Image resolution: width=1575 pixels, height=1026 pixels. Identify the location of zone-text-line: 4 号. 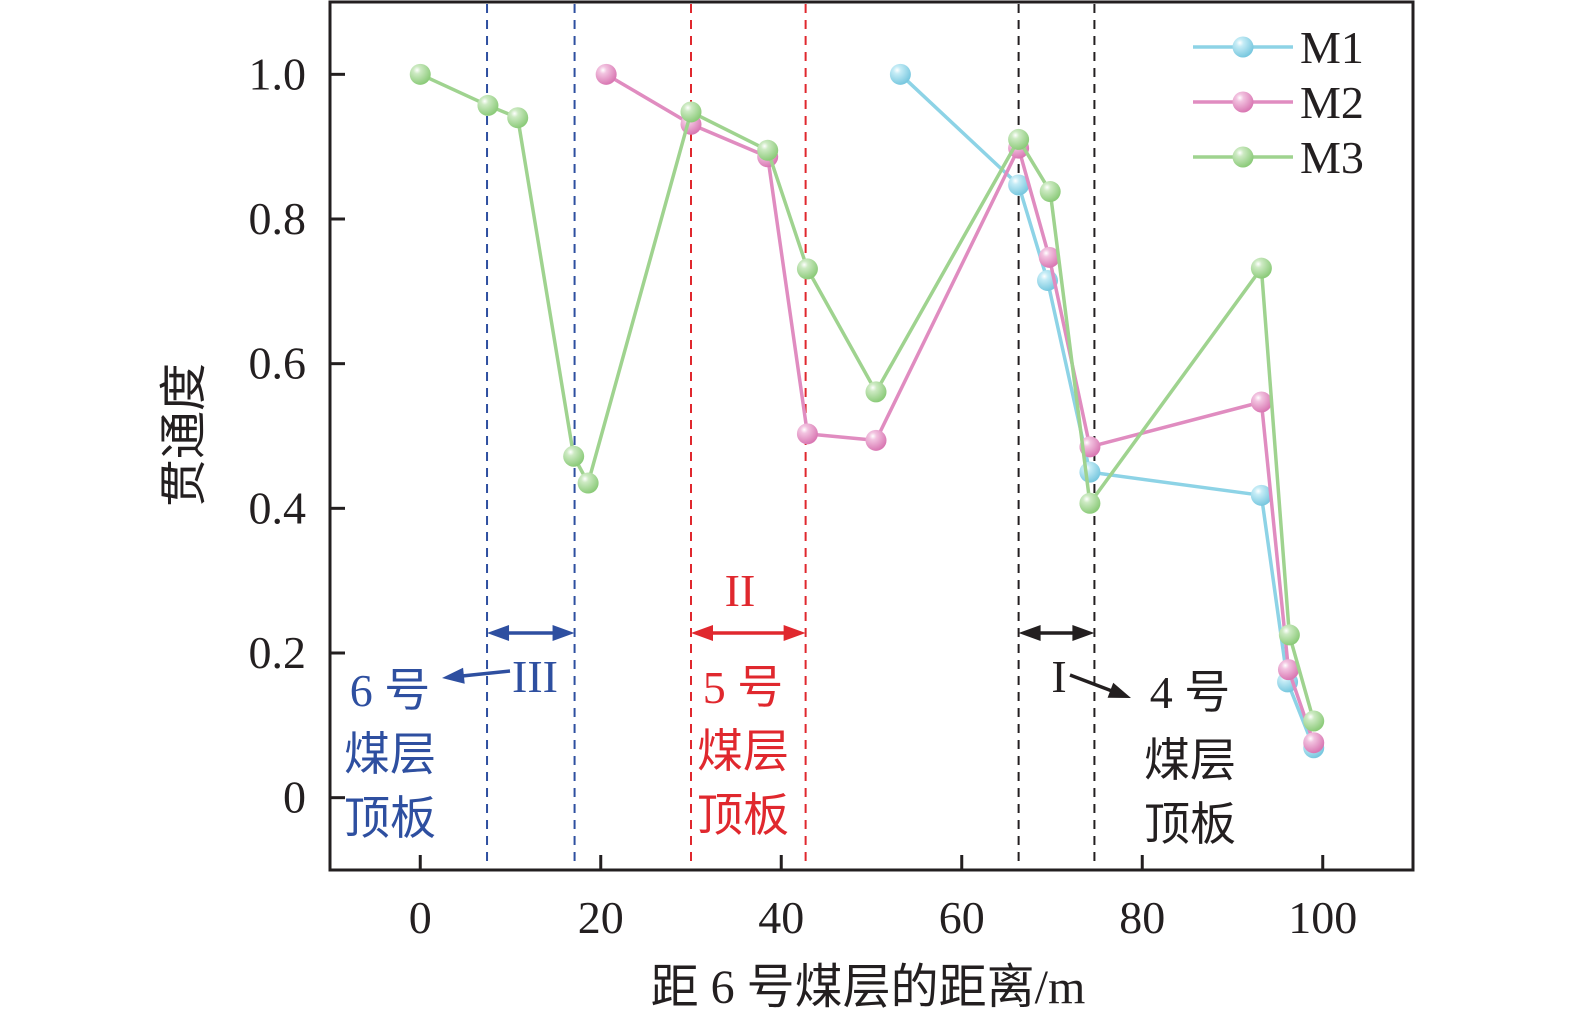
(1190, 692).